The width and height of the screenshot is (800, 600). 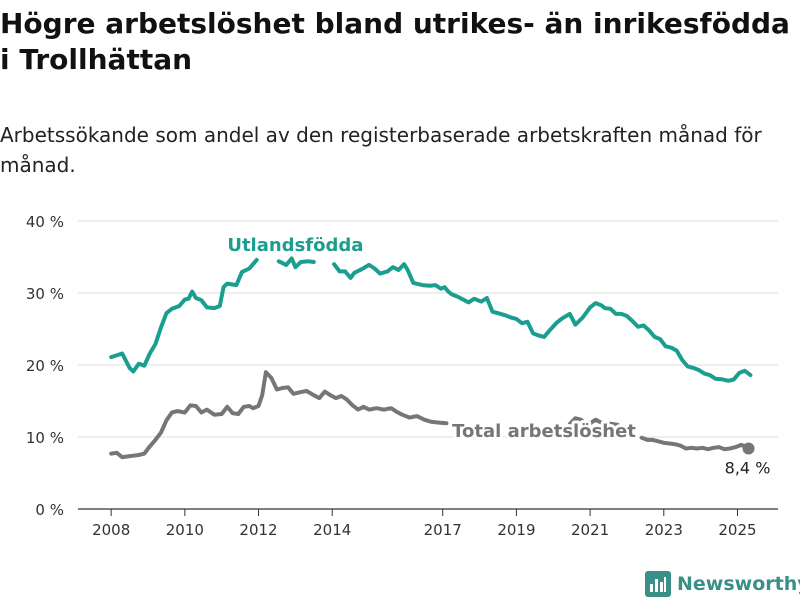 What do you see at coordinates (748, 448) in the screenshot?
I see `endpoint-dot` at bounding box center [748, 448].